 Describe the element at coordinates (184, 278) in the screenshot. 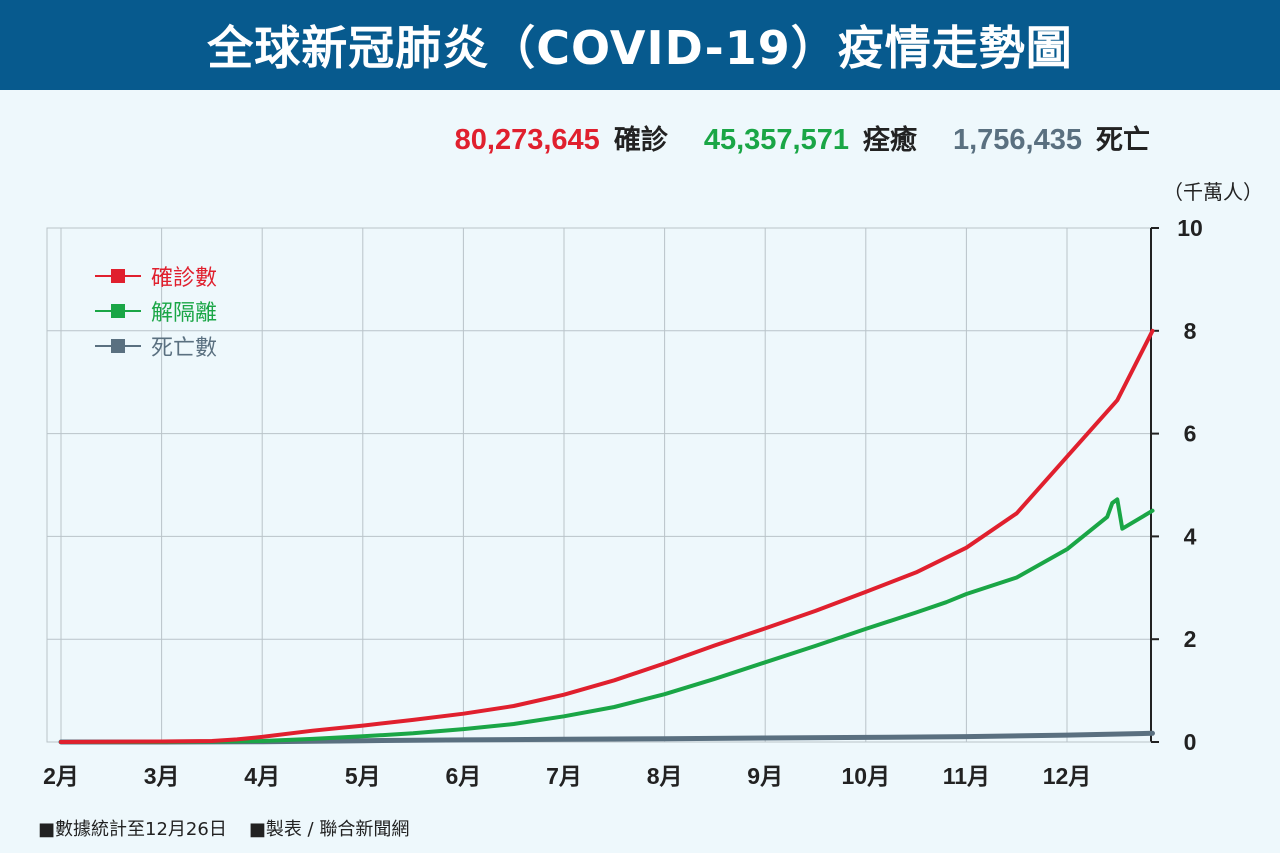

I see `legend-label-confirmed: 確診數` at that location.